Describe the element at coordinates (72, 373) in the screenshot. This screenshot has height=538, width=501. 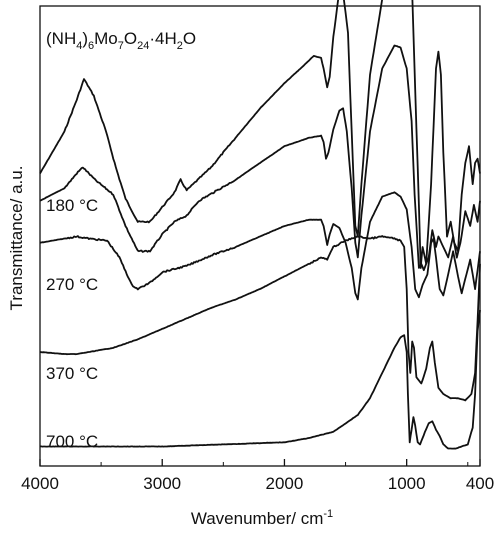
I see `series-label-370: 370 °C` at that location.